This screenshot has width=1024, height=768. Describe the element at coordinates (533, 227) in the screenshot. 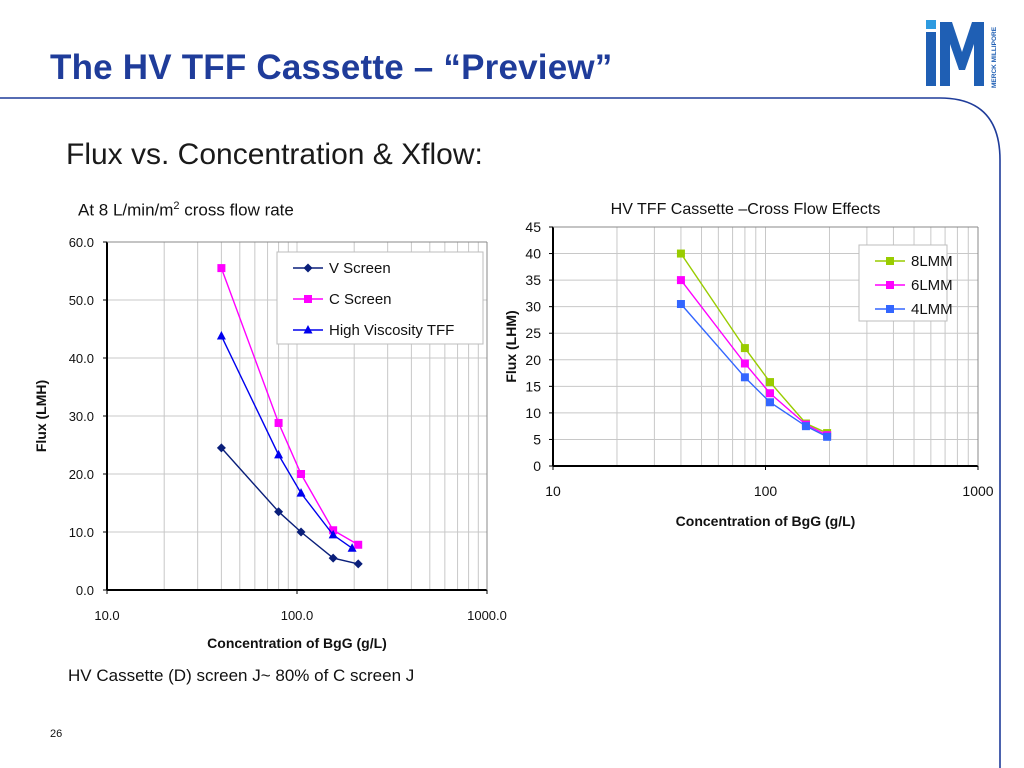

I see `y-tick-label: 45` at that location.